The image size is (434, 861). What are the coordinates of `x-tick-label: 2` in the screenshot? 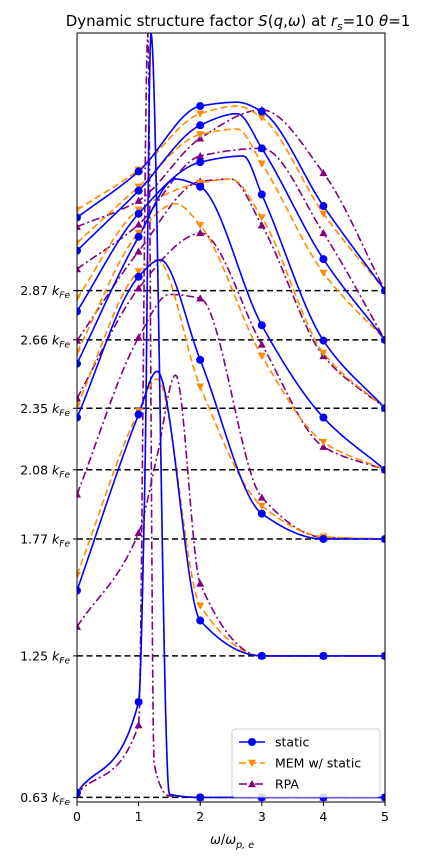 It's located at (200, 816).